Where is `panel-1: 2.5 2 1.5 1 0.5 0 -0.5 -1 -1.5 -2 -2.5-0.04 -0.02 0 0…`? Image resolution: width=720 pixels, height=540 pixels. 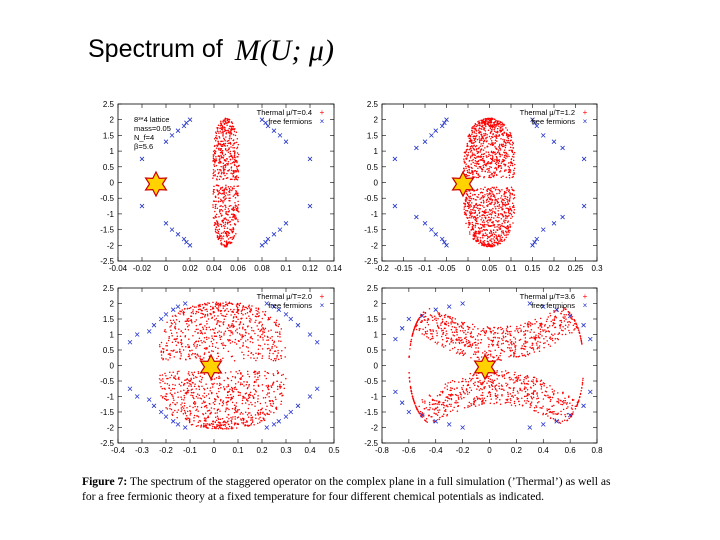
panel-1: 2.5 2 1.5 1 0.5 0 -0.5 -1 -1.5 -2 -2.5-0.04 -0.02 0 0… is located at coordinates (221, 186).